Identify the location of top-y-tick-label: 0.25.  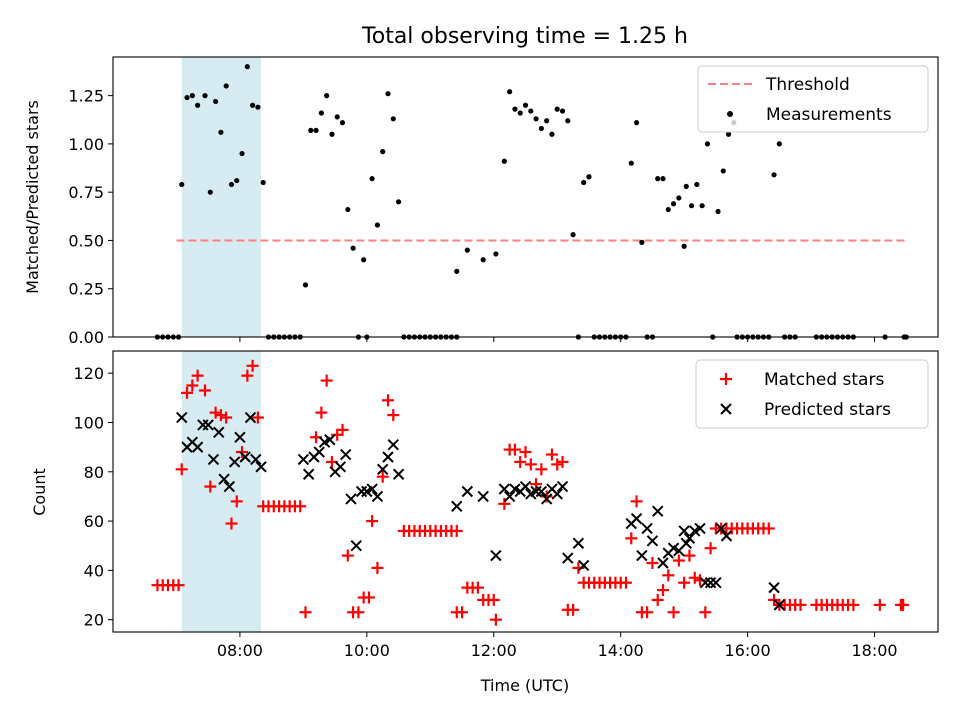
(86, 289).